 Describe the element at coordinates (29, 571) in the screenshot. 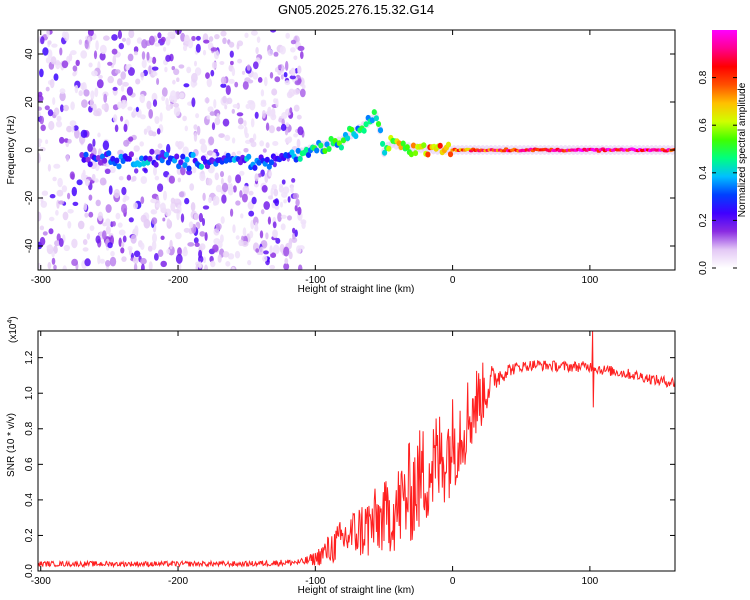

I see `snr-y-tick-label: 0.0` at that location.